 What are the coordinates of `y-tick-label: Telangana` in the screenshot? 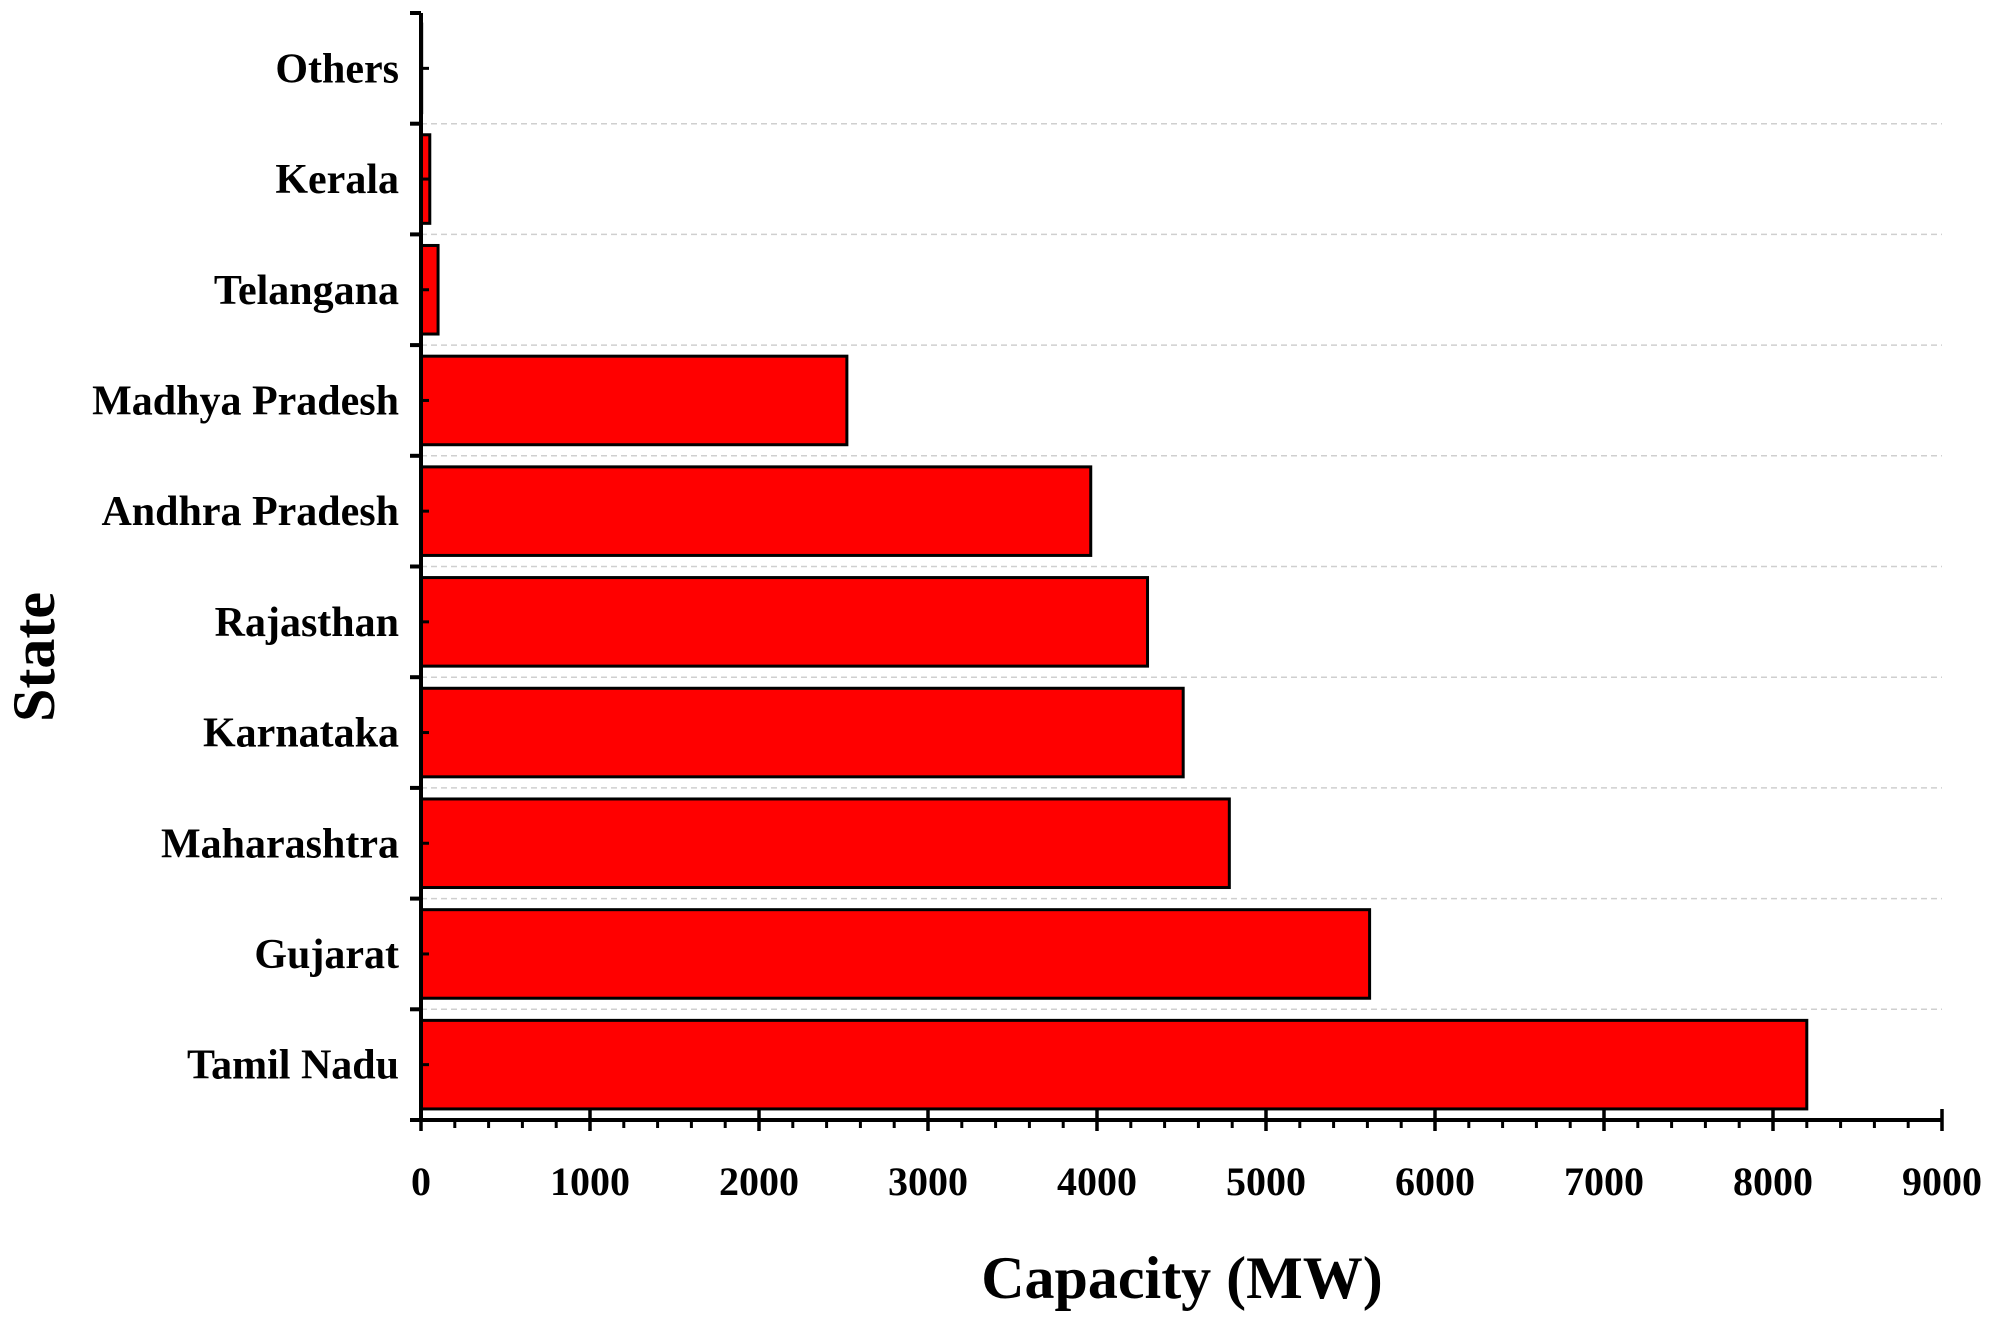 It's located at (306, 291).